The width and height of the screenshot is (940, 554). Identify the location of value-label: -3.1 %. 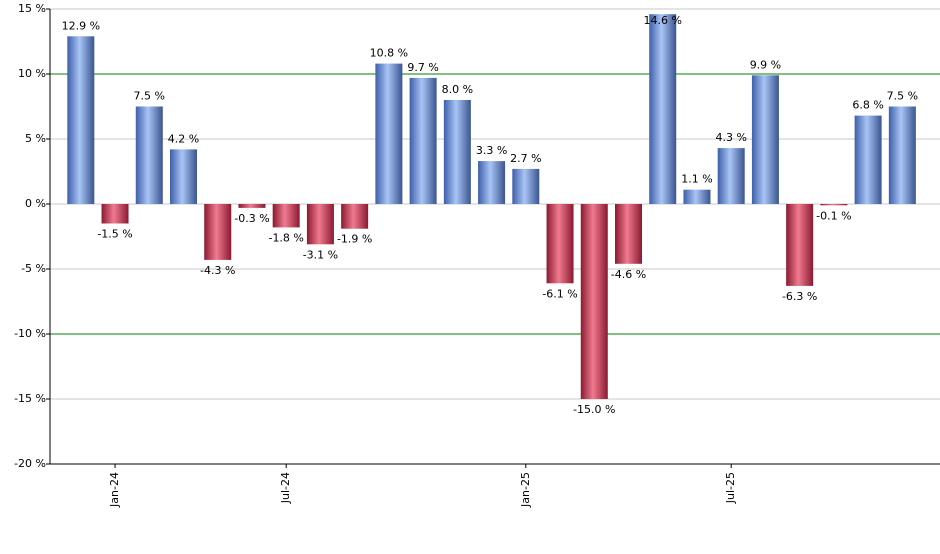
(320, 254).